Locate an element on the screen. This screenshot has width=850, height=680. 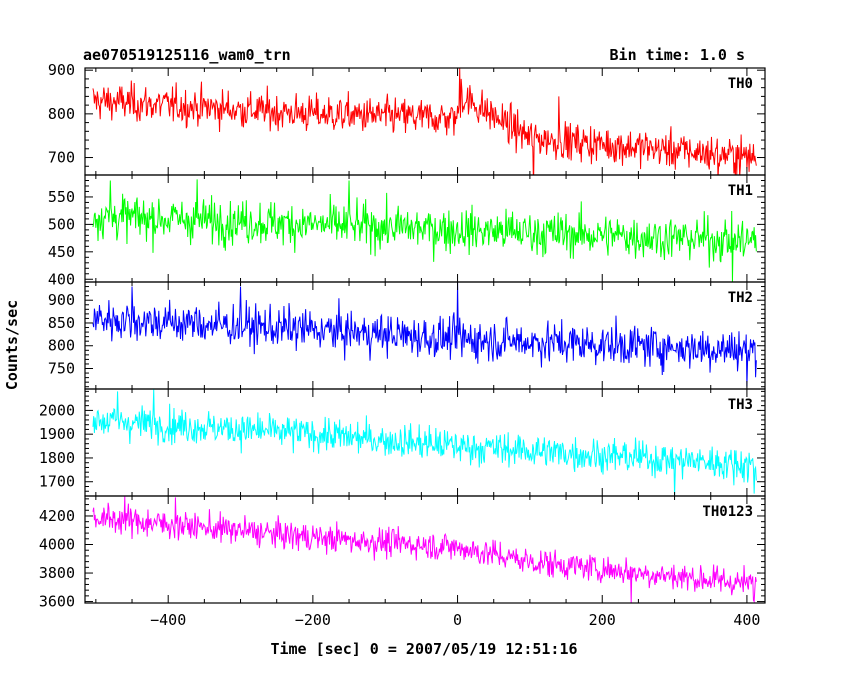
series-line-th1 is located at coordinates (424, 230).